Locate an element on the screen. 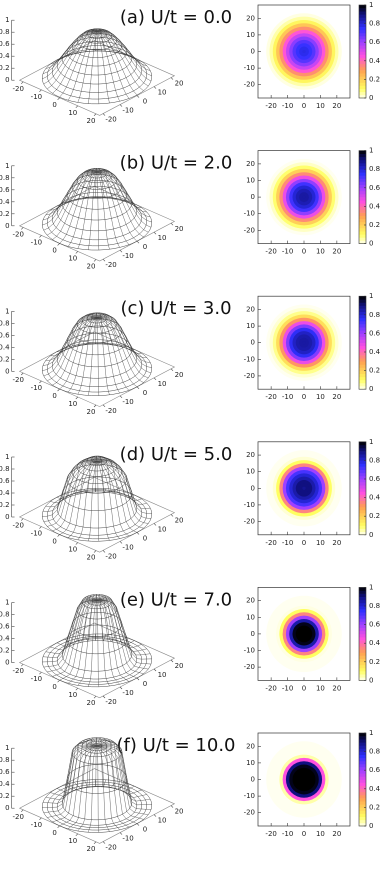 The height and width of the screenshot is (874, 382). map-y-tick-label: 10 is located at coordinates (250, 180).